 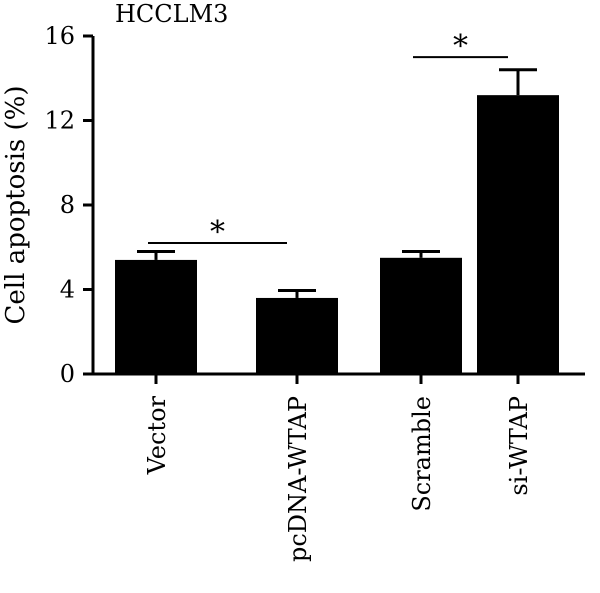 I want to click on y-tick-label: 4, so click(x=67, y=290).